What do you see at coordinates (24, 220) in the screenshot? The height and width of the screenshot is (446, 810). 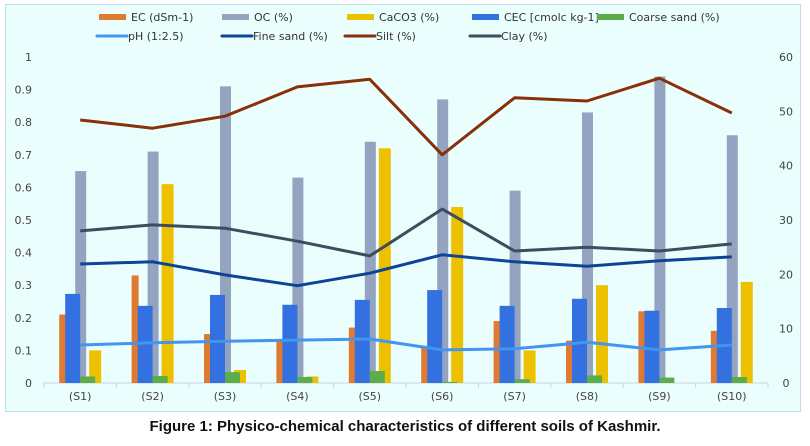 I see `y-tick-label: 0.5` at bounding box center [24, 220].